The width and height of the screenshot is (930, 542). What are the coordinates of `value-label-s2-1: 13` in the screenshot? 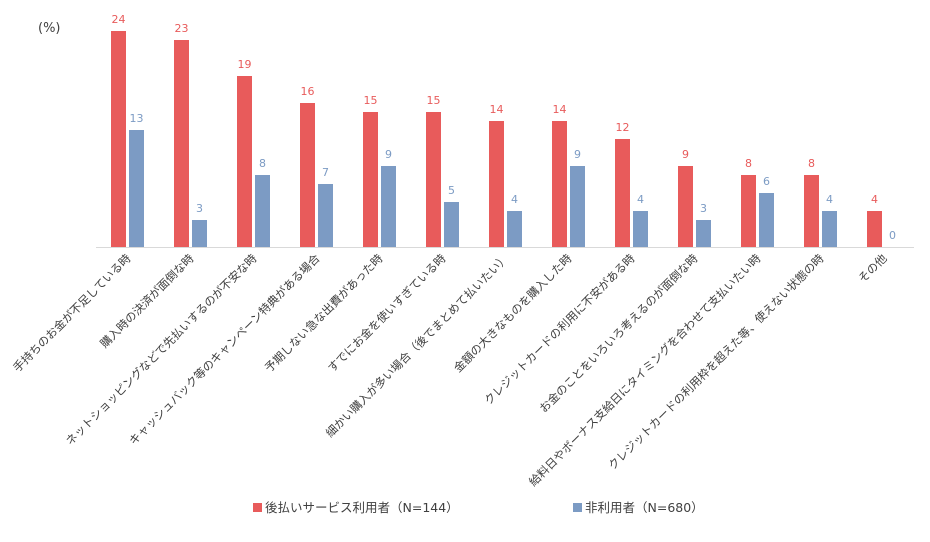 It's located at (137, 118).